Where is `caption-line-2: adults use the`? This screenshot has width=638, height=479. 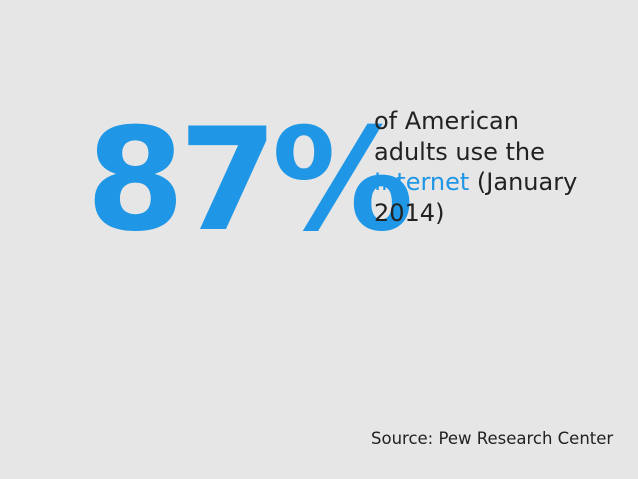 caption-line-2: adults use the is located at coordinates (459, 151).